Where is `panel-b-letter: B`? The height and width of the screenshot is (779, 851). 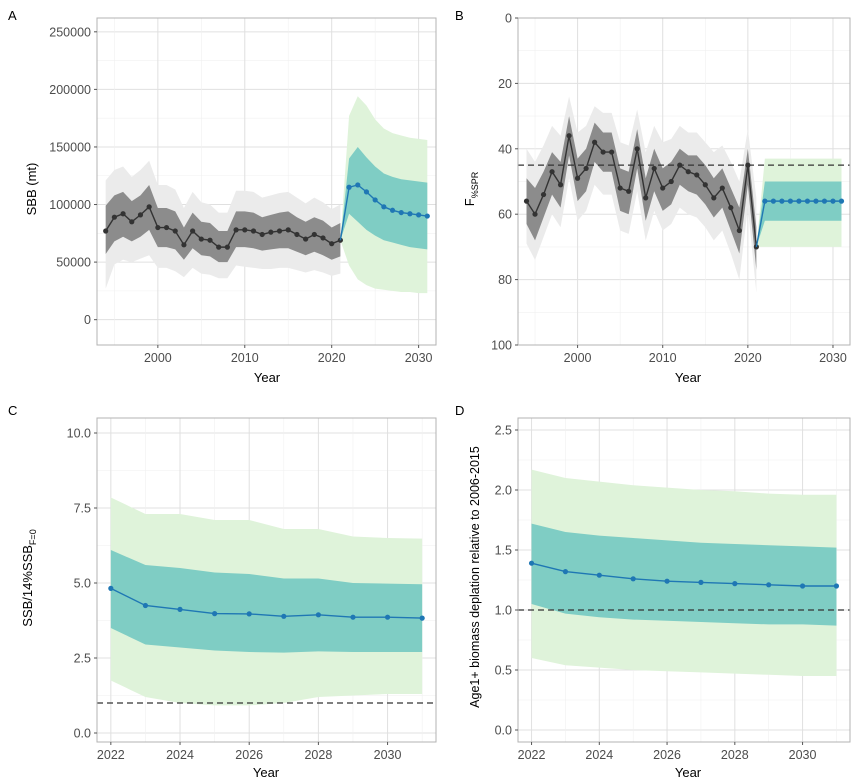 panel-b-letter: B is located at coordinates (459, 15).